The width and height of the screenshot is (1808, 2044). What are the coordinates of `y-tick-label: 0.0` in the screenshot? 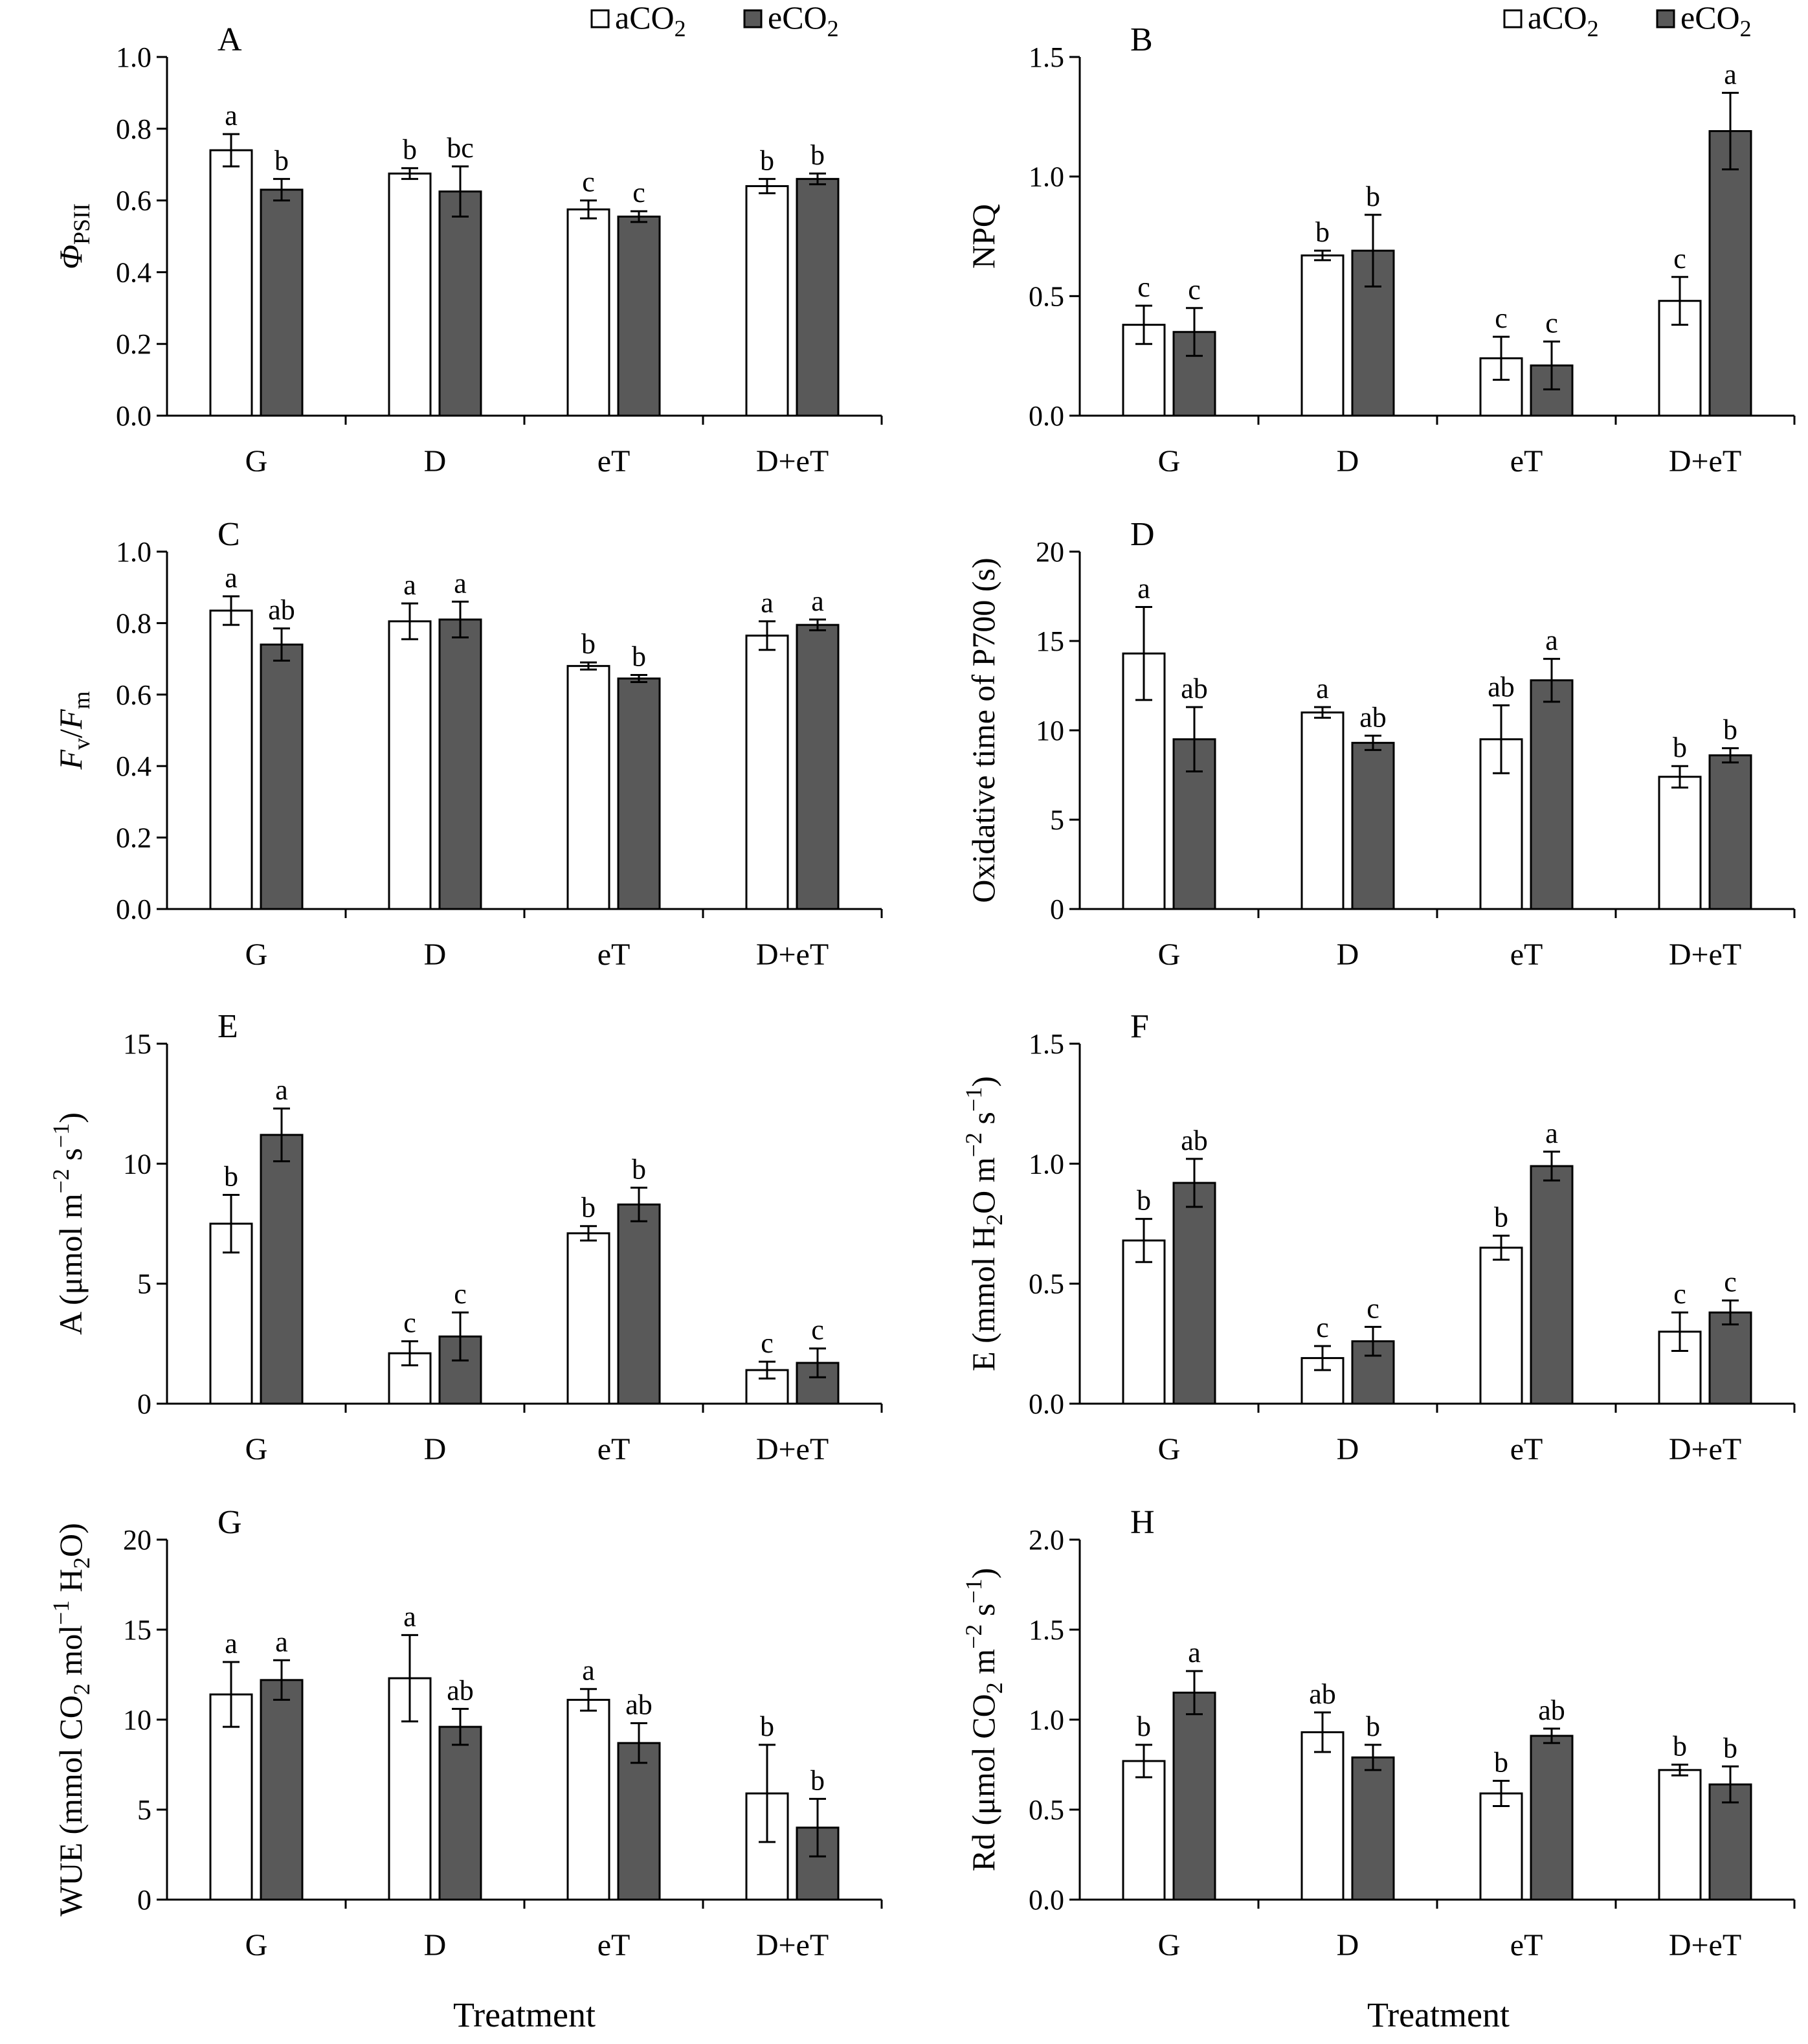 It's located at (1046, 1900).